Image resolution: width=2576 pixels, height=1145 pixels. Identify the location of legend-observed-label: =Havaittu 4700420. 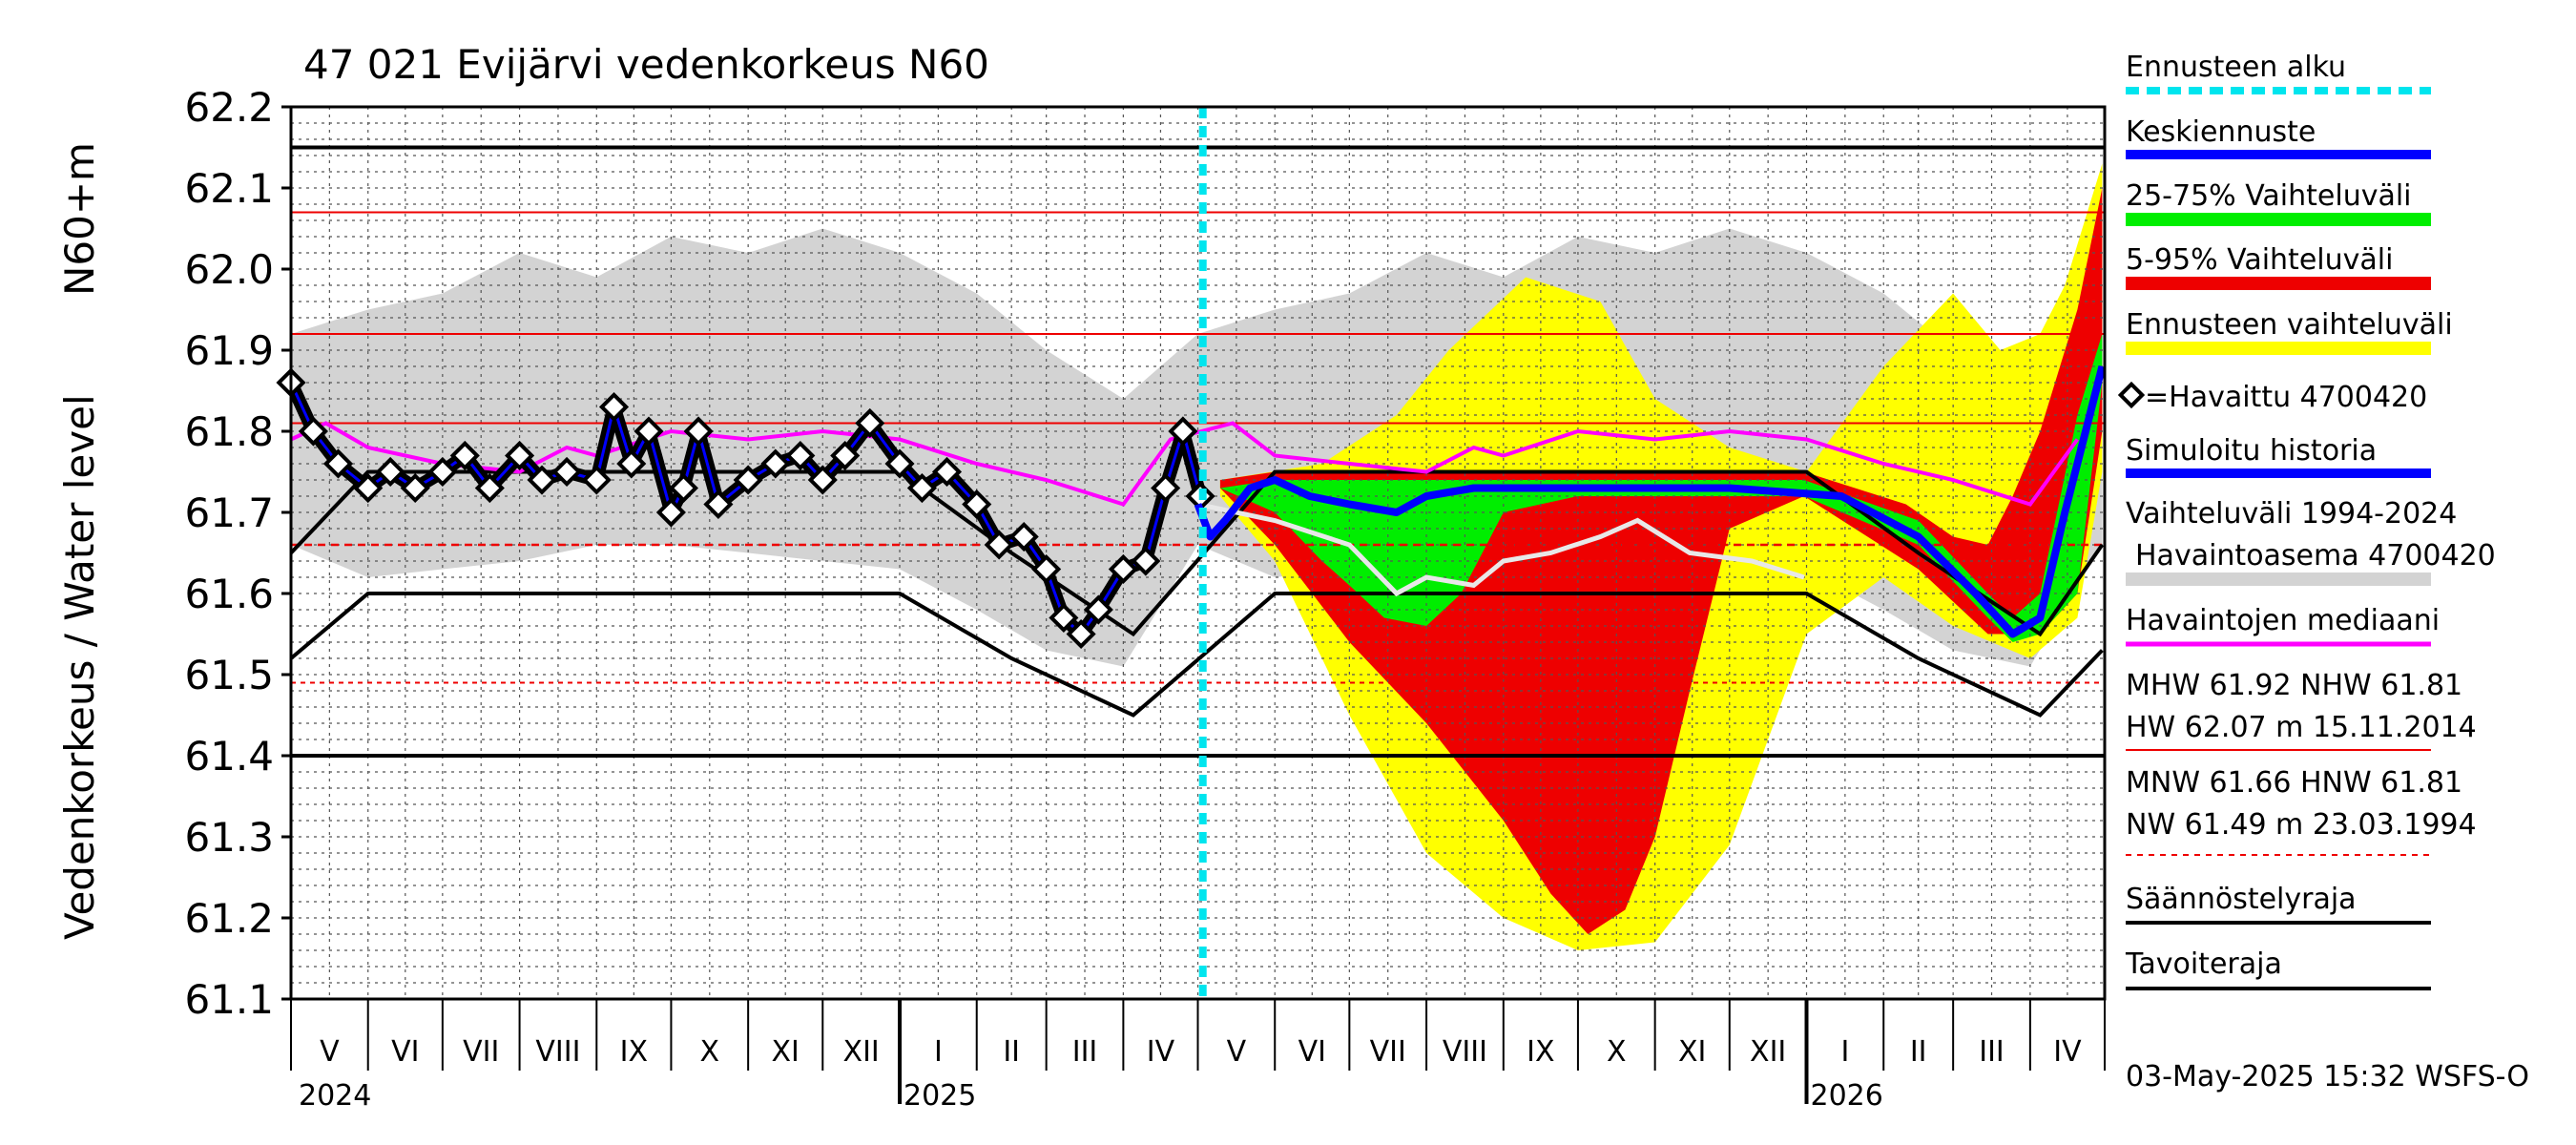
(2286, 397).